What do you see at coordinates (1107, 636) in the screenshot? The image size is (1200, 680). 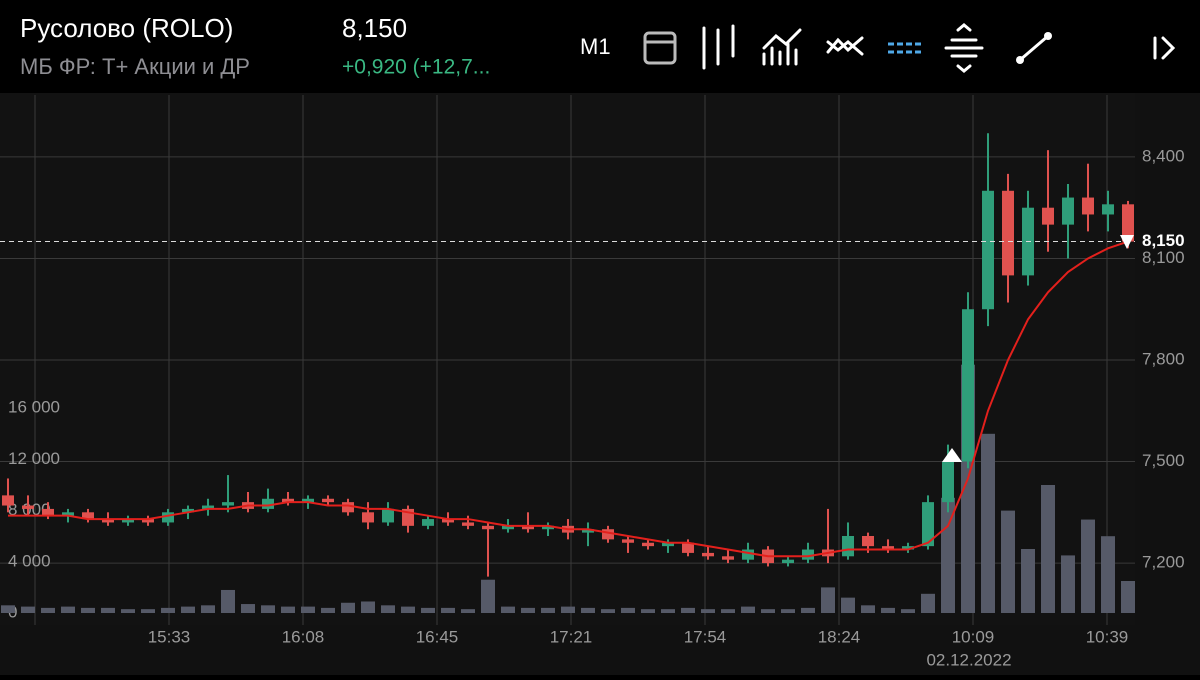 I see `x-tick-label: 10:39` at bounding box center [1107, 636].